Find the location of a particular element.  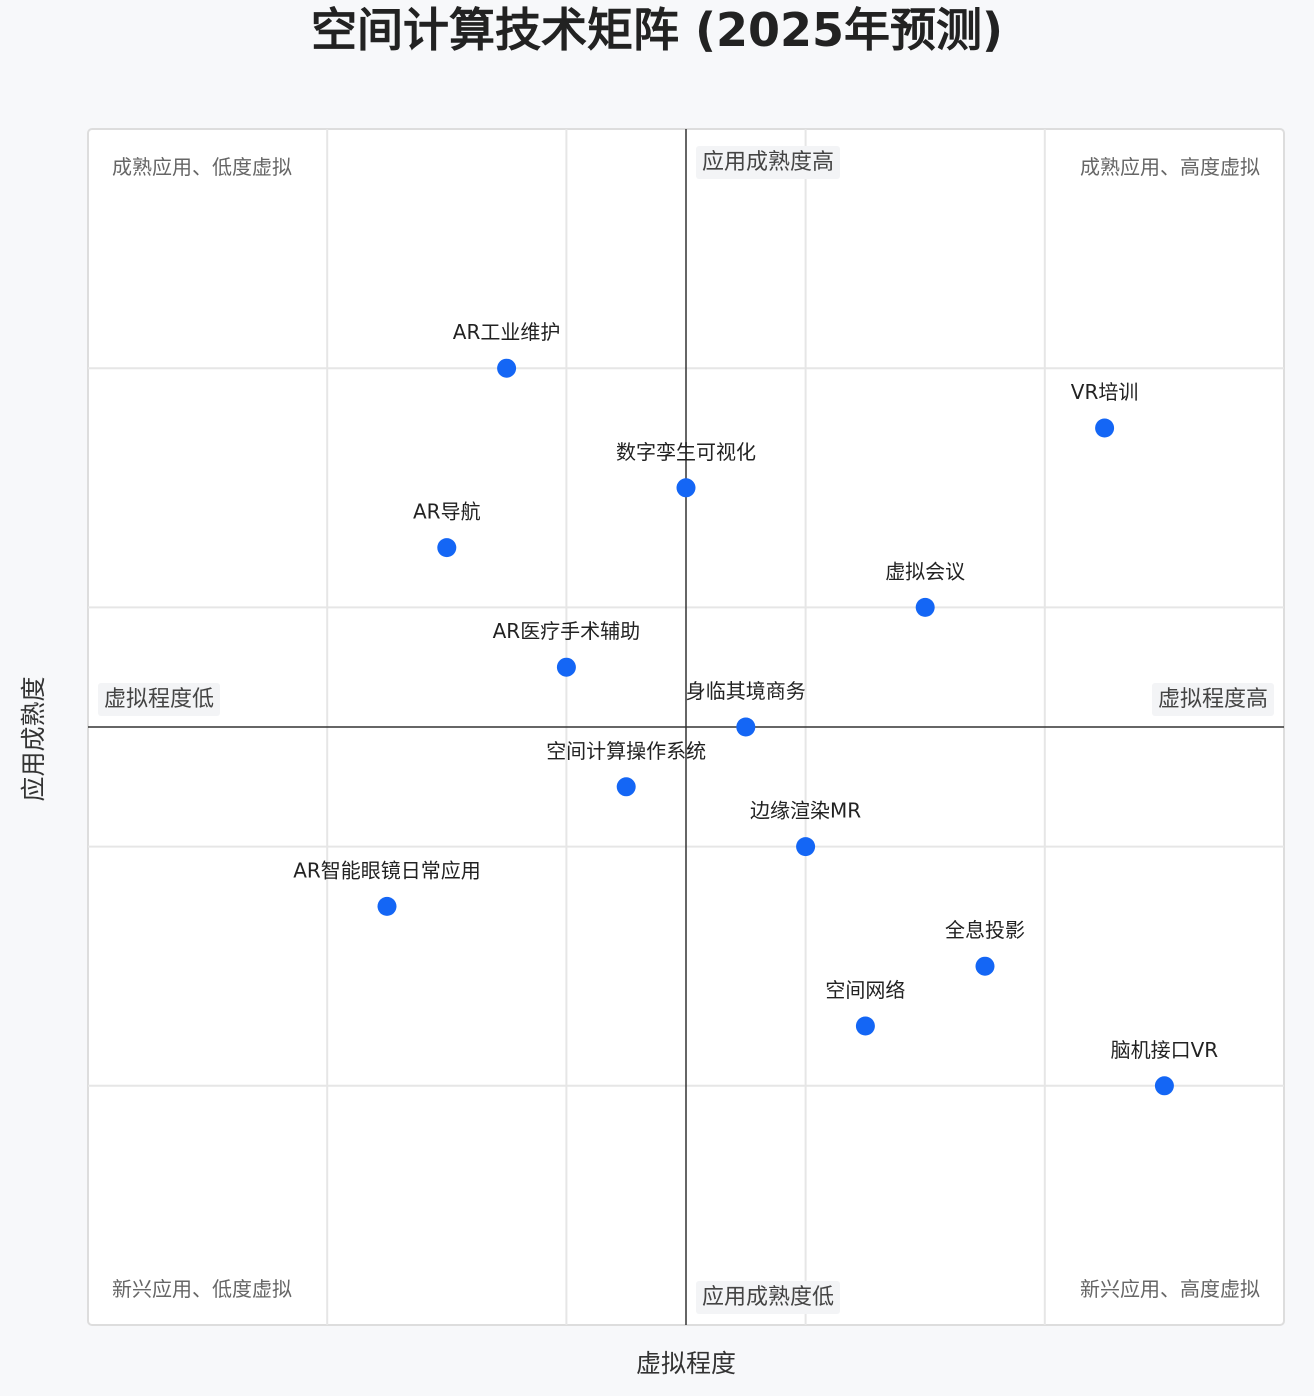

data-point-label: AR导航 is located at coordinates (447, 512).